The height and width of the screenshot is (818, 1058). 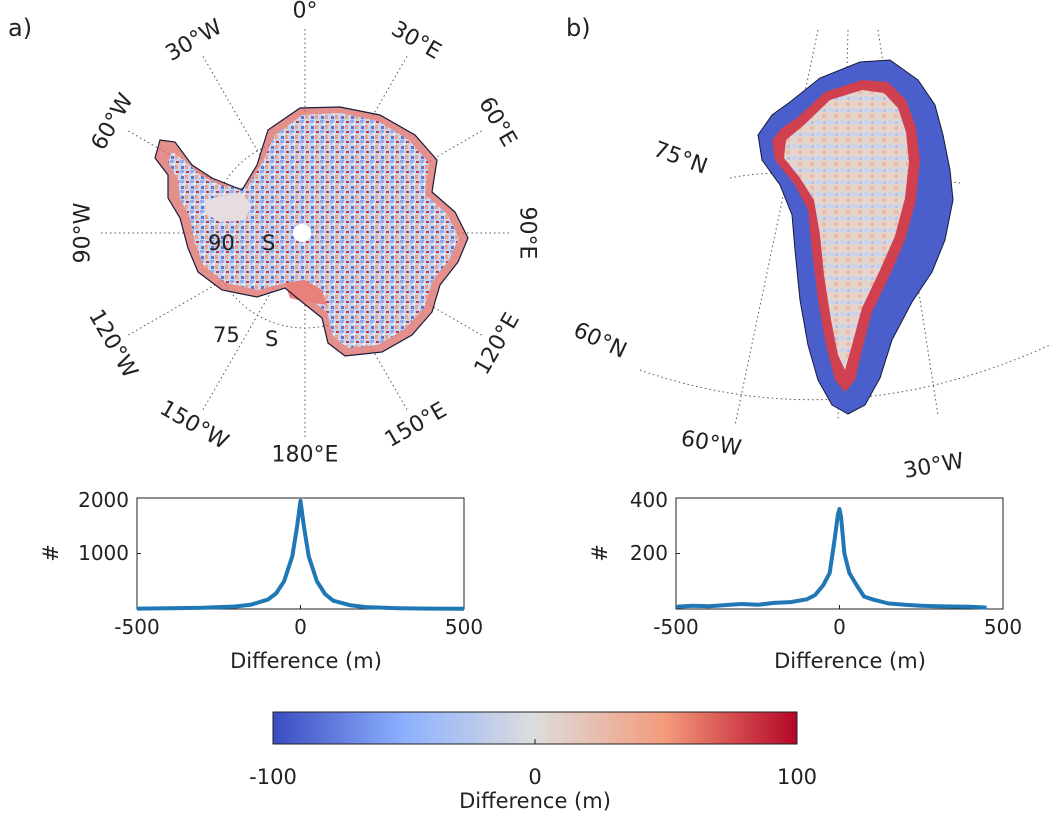 What do you see at coordinates (221, 243) in the screenshot?
I see `lat-label-90s-value: 90` at bounding box center [221, 243].